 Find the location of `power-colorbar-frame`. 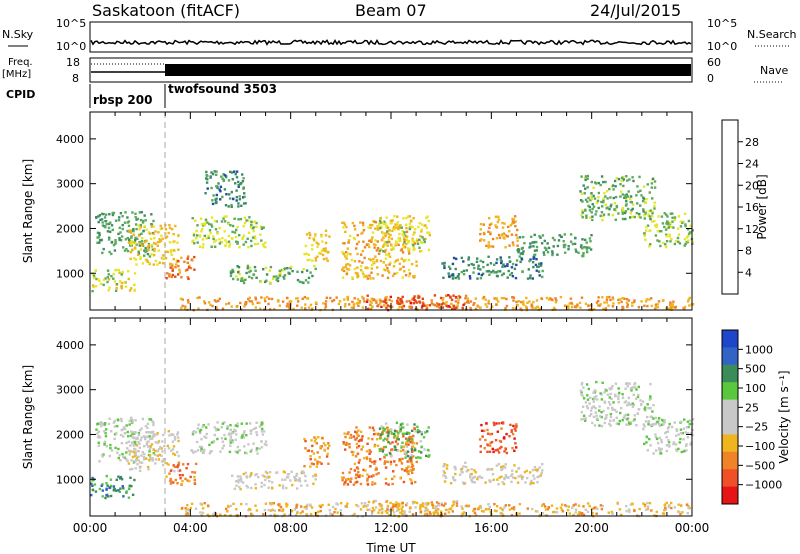

power-colorbar-frame is located at coordinates (730, 207).